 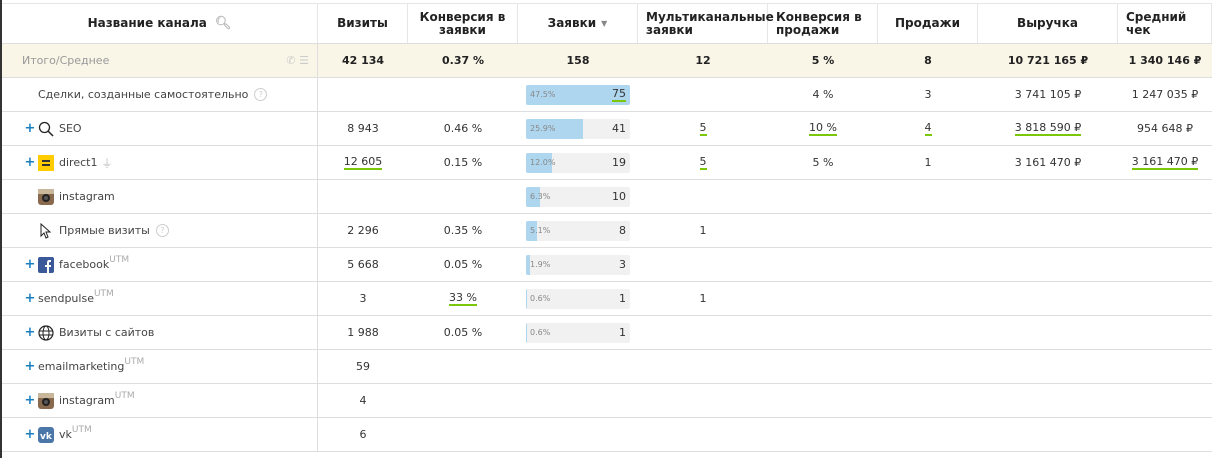 I want to click on cell-conv-sales: 5 %, so click(x=823, y=162).